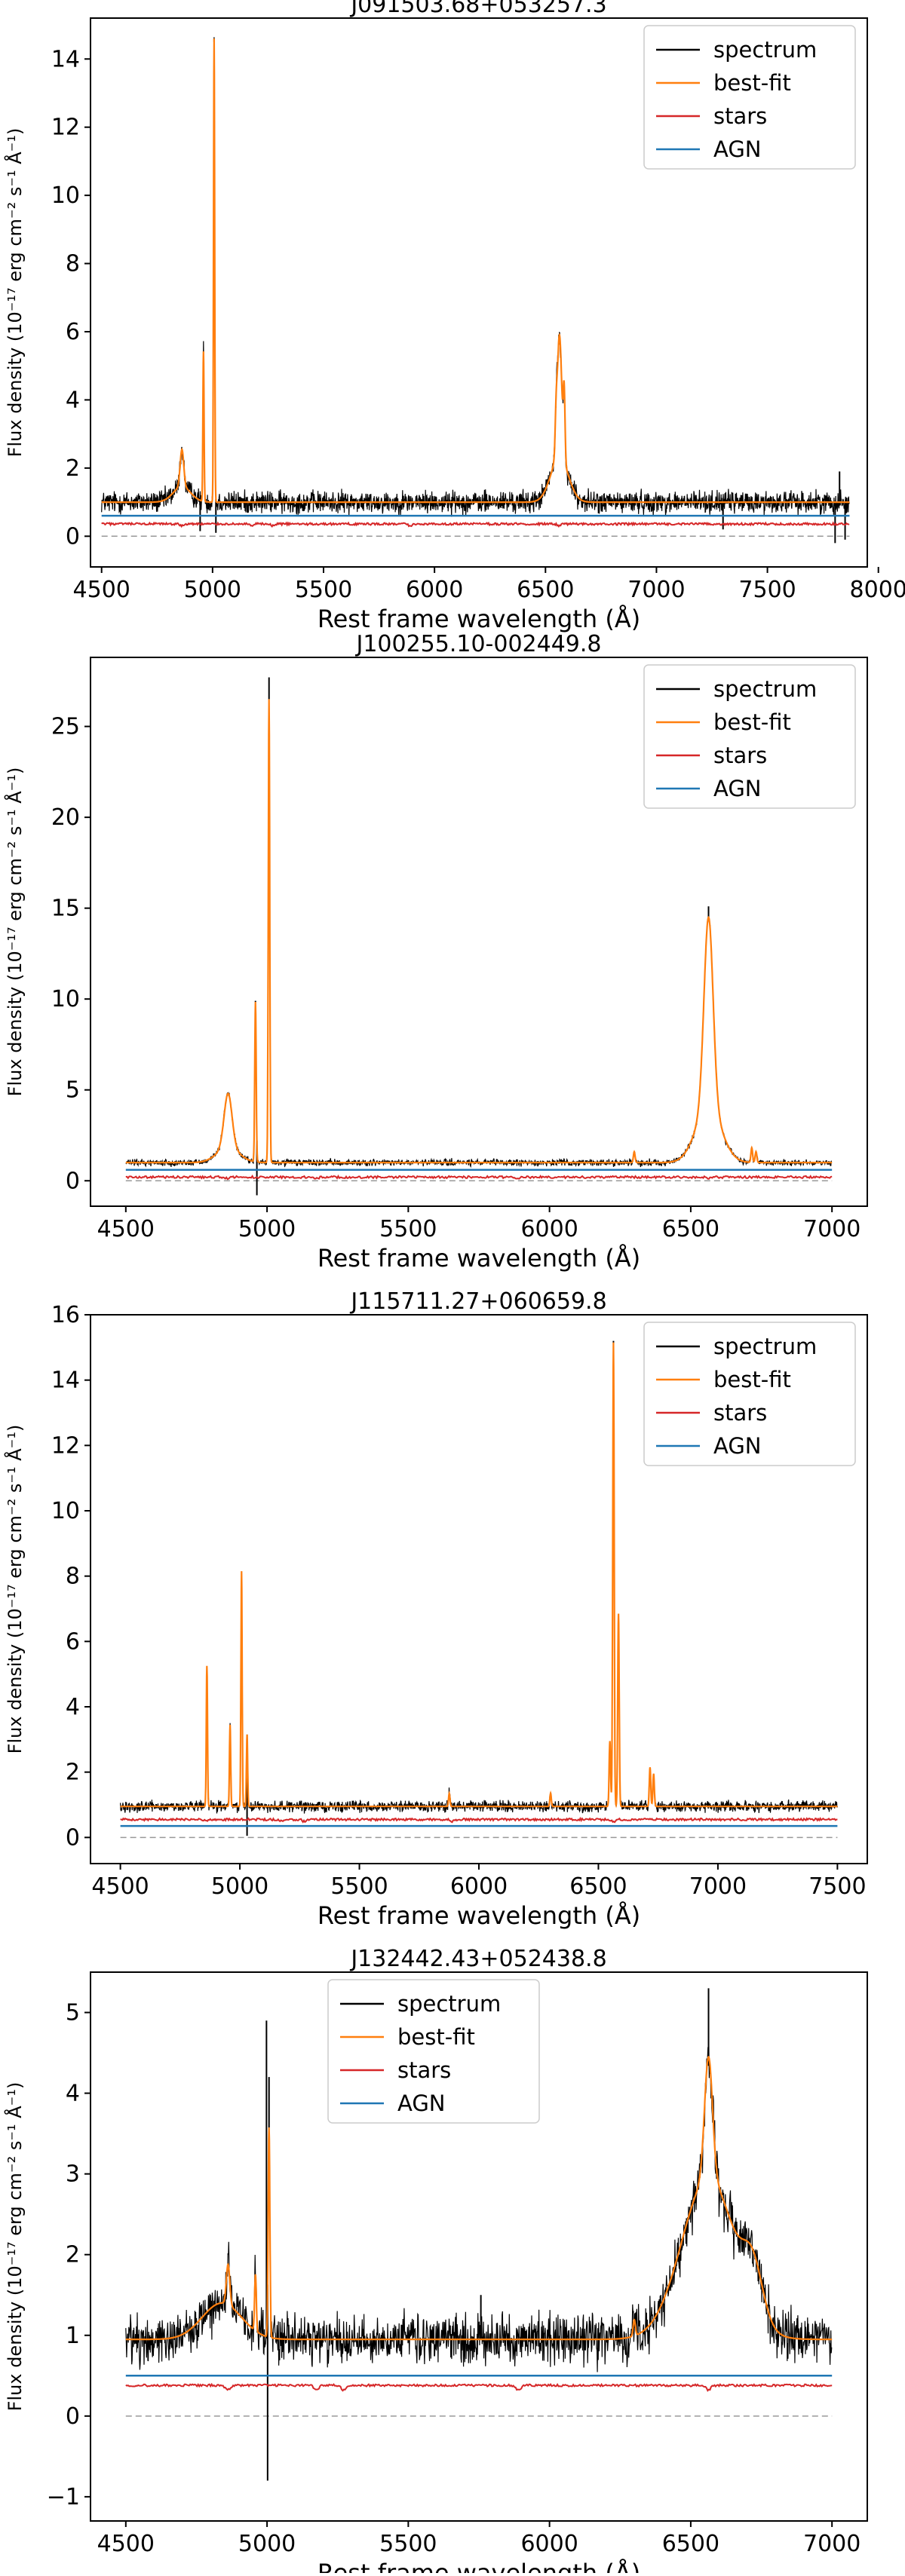  Describe the element at coordinates (65, 909) in the screenshot. I see `y-tick-label: 15` at that location.